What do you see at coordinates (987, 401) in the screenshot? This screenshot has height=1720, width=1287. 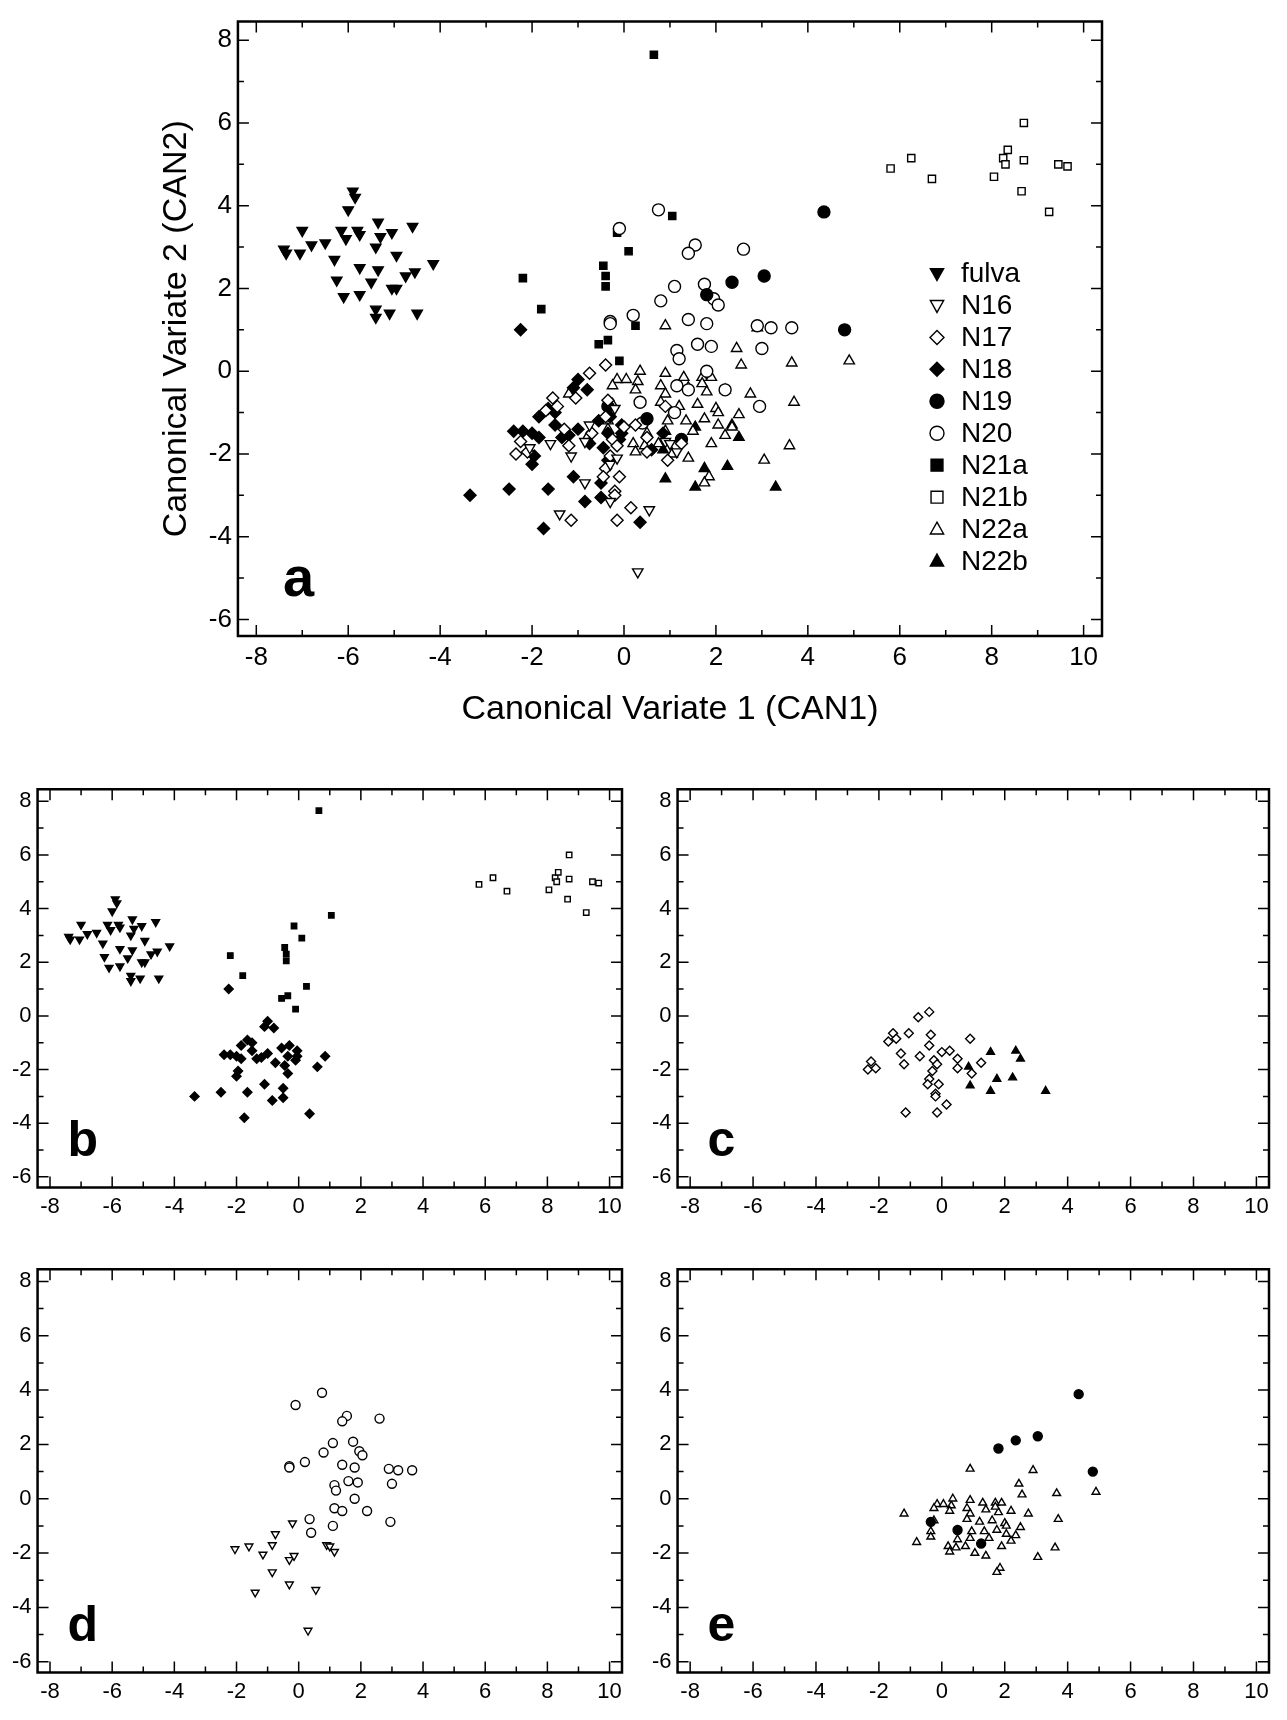 I see `legend-label: N19` at bounding box center [987, 401].